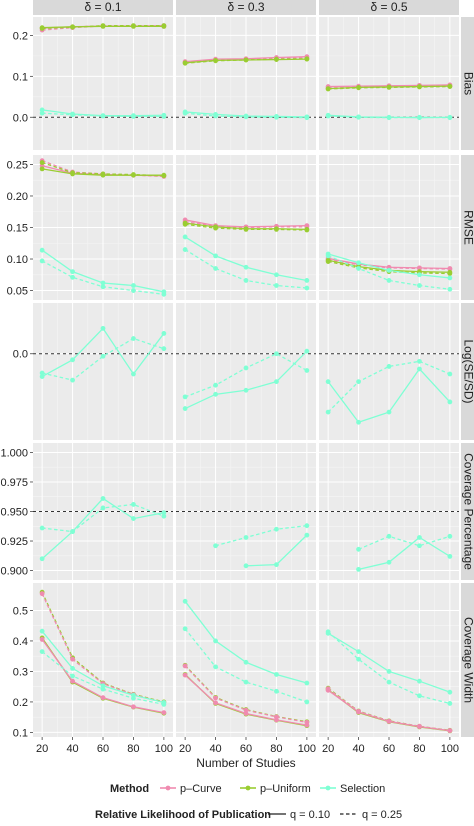  What do you see at coordinates (467, 511) in the screenshot?
I see `row-strip-label: Coverage Percentage` at bounding box center [467, 511].